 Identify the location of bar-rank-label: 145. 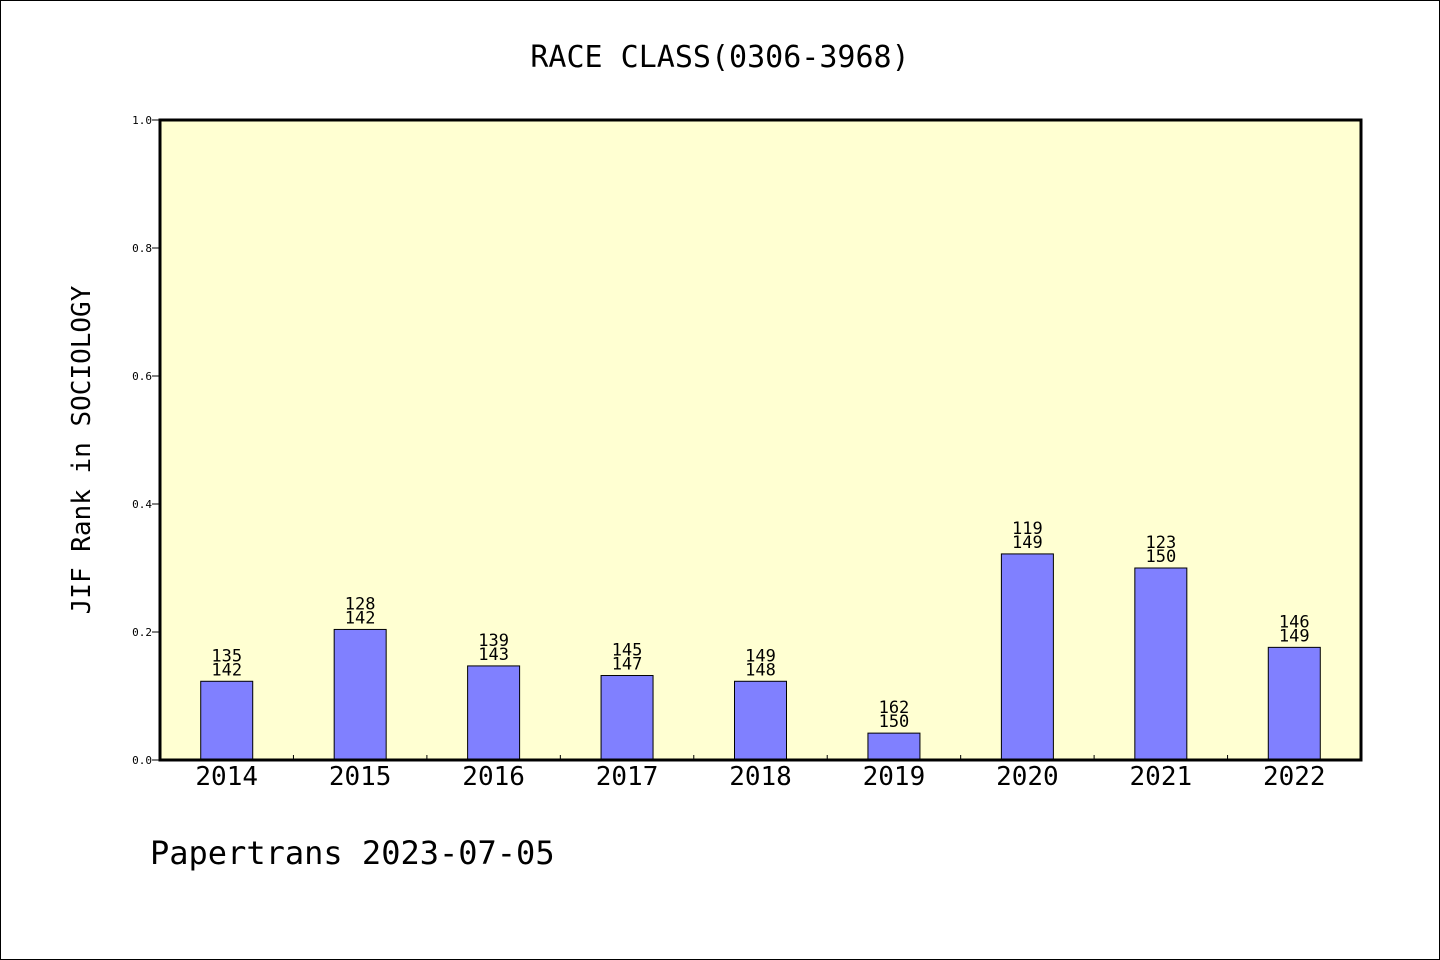
(627, 651).